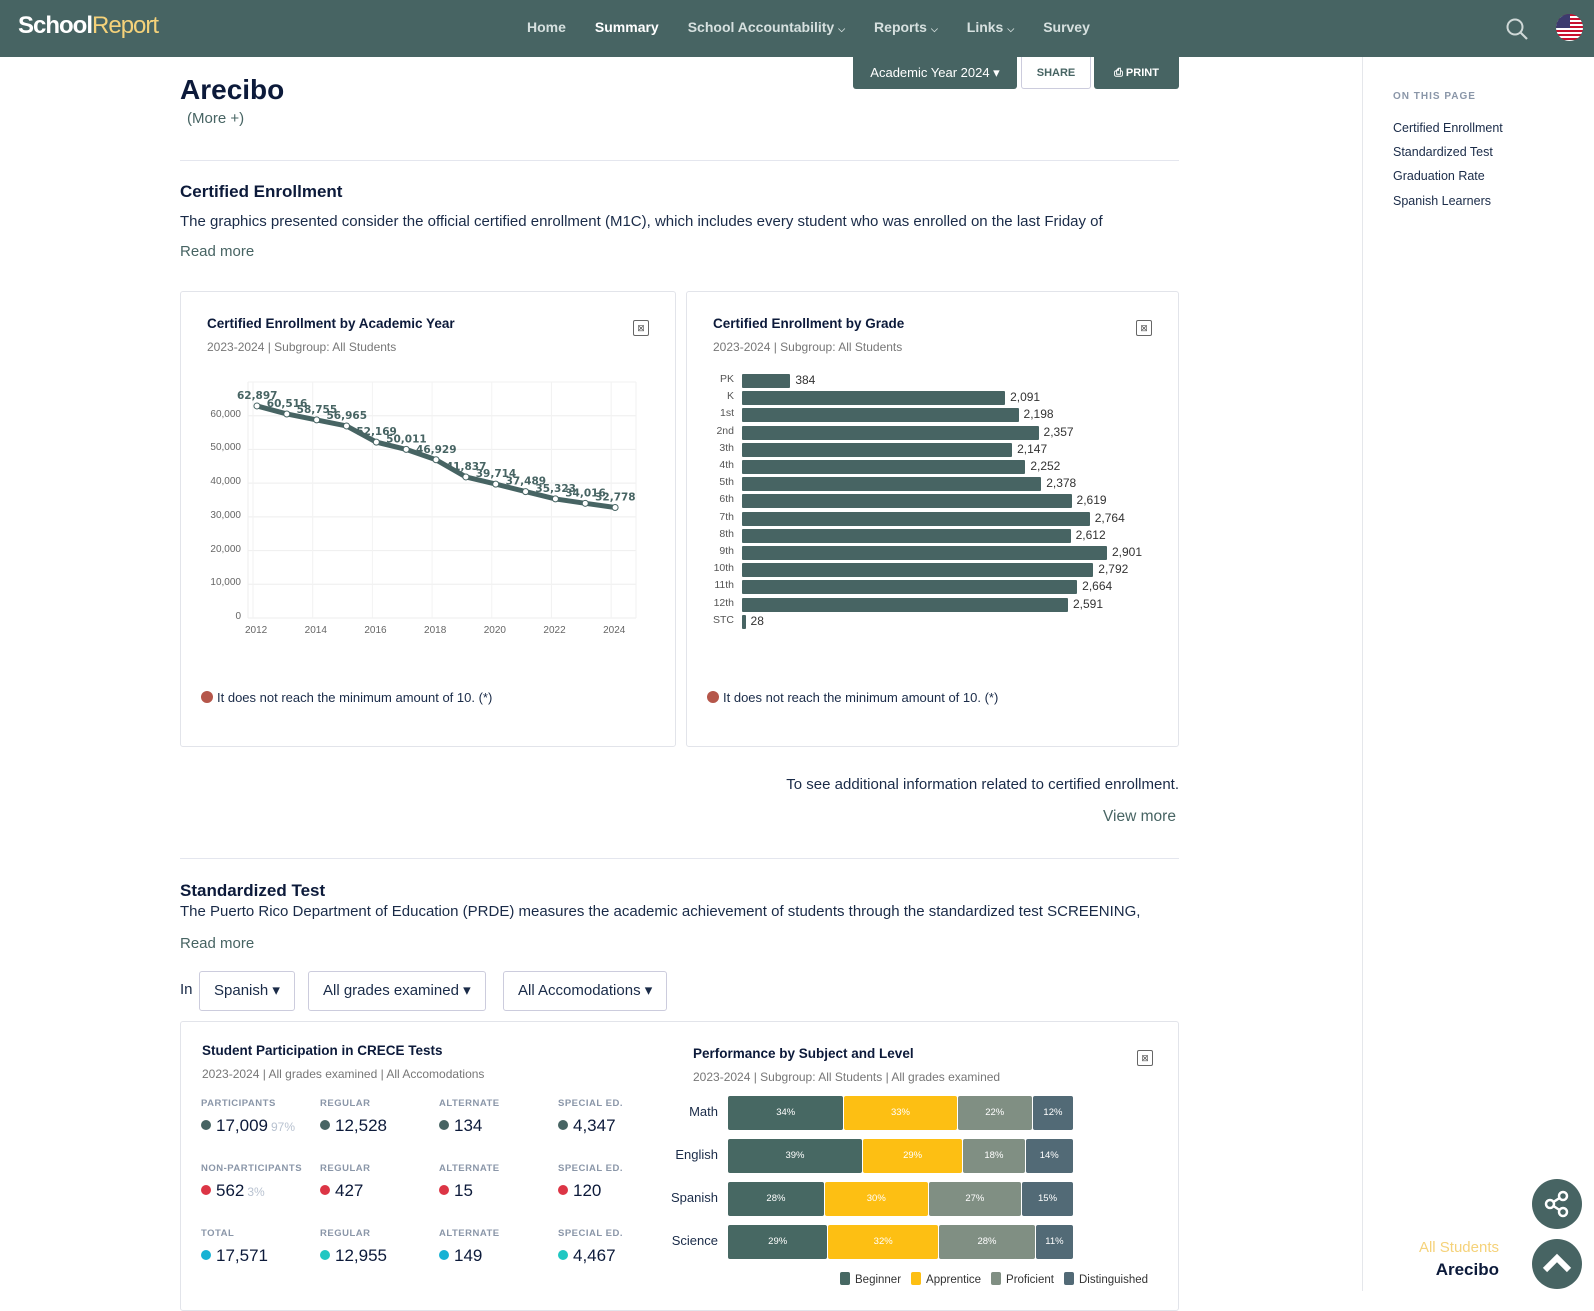 This screenshot has width=1594, height=1311. Describe the element at coordinates (1442, 201) in the screenshot. I see `toc-link-spanish-learners: Spanish Learners` at that location.